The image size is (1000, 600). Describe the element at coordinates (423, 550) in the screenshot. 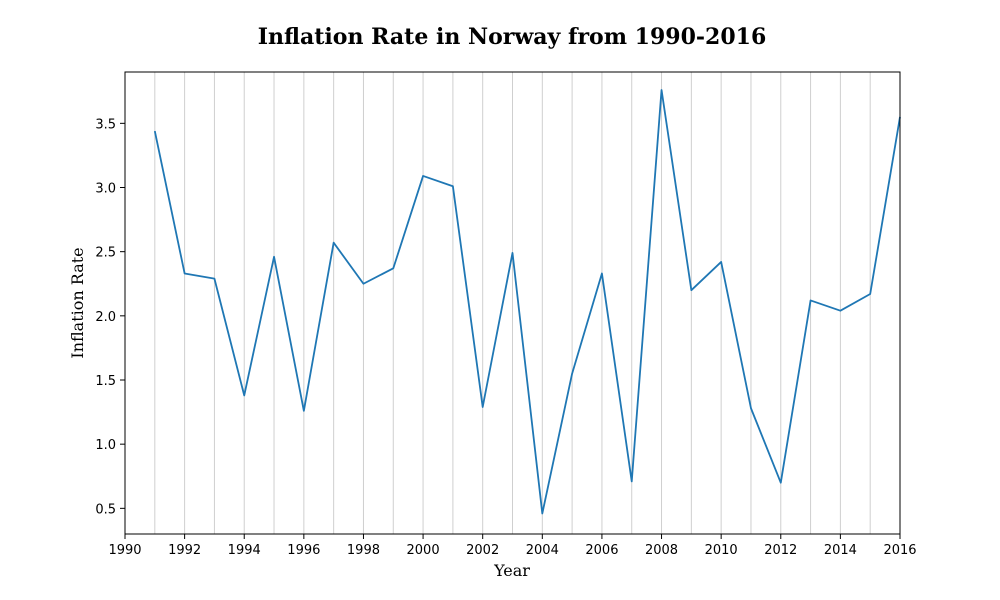

I see `x-tick-label: 2000` at that location.